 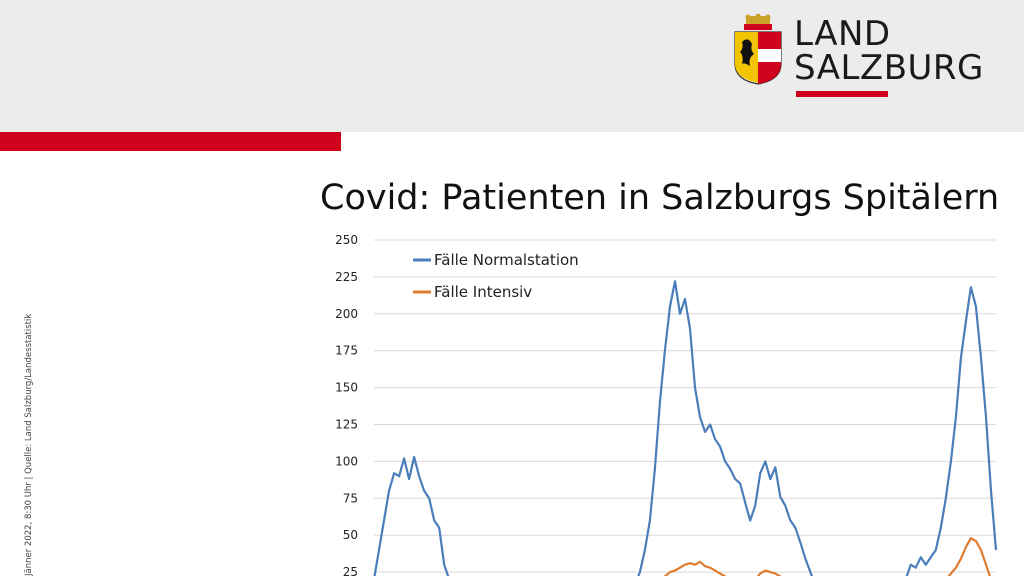 I want to click on y-tick-label: 200, so click(x=346, y=314).